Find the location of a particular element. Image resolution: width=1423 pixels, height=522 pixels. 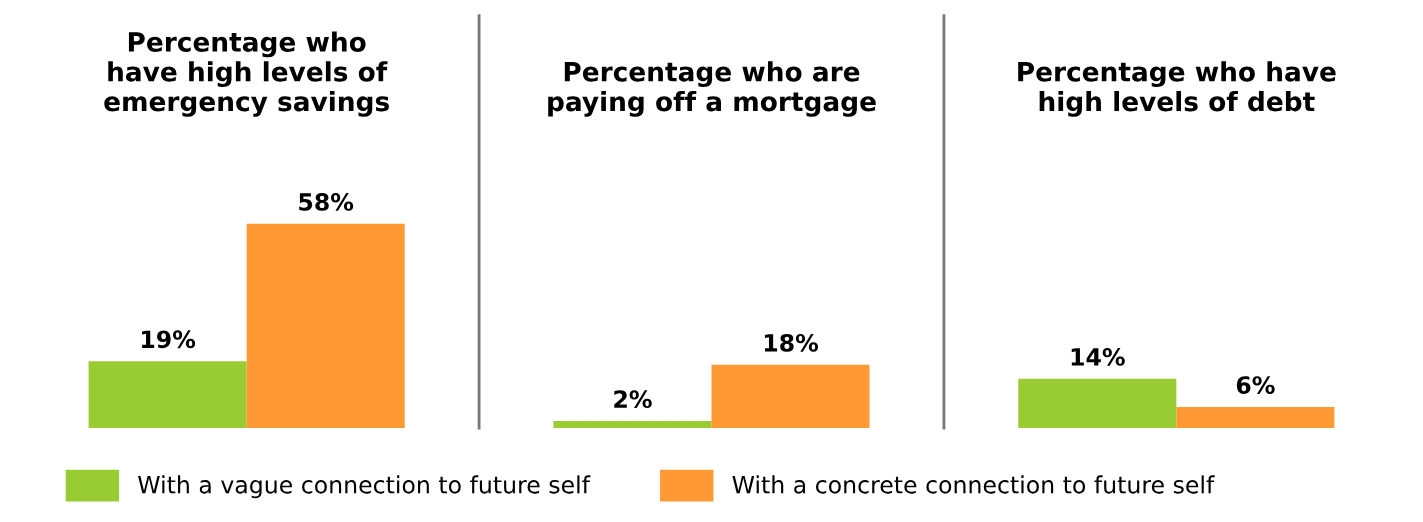

data-label: 19% is located at coordinates (169, 339).